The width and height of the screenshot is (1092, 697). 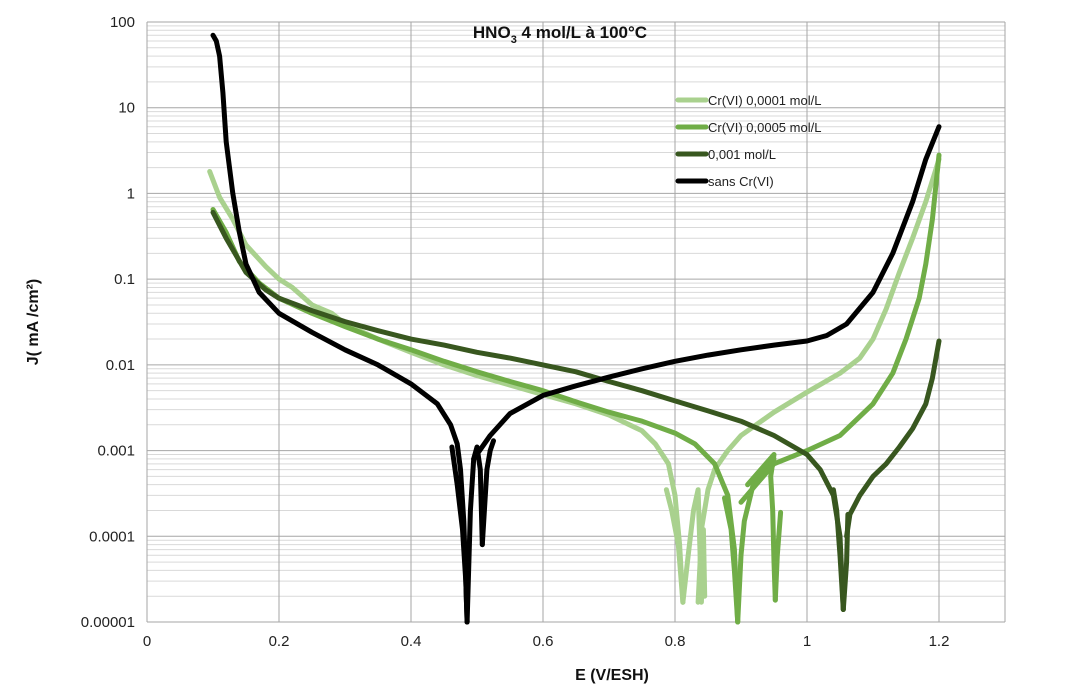 What do you see at coordinates (612, 675) in the screenshot?
I see `x-axis-label: E (V/ESH)` at bounding box center [612, 675].